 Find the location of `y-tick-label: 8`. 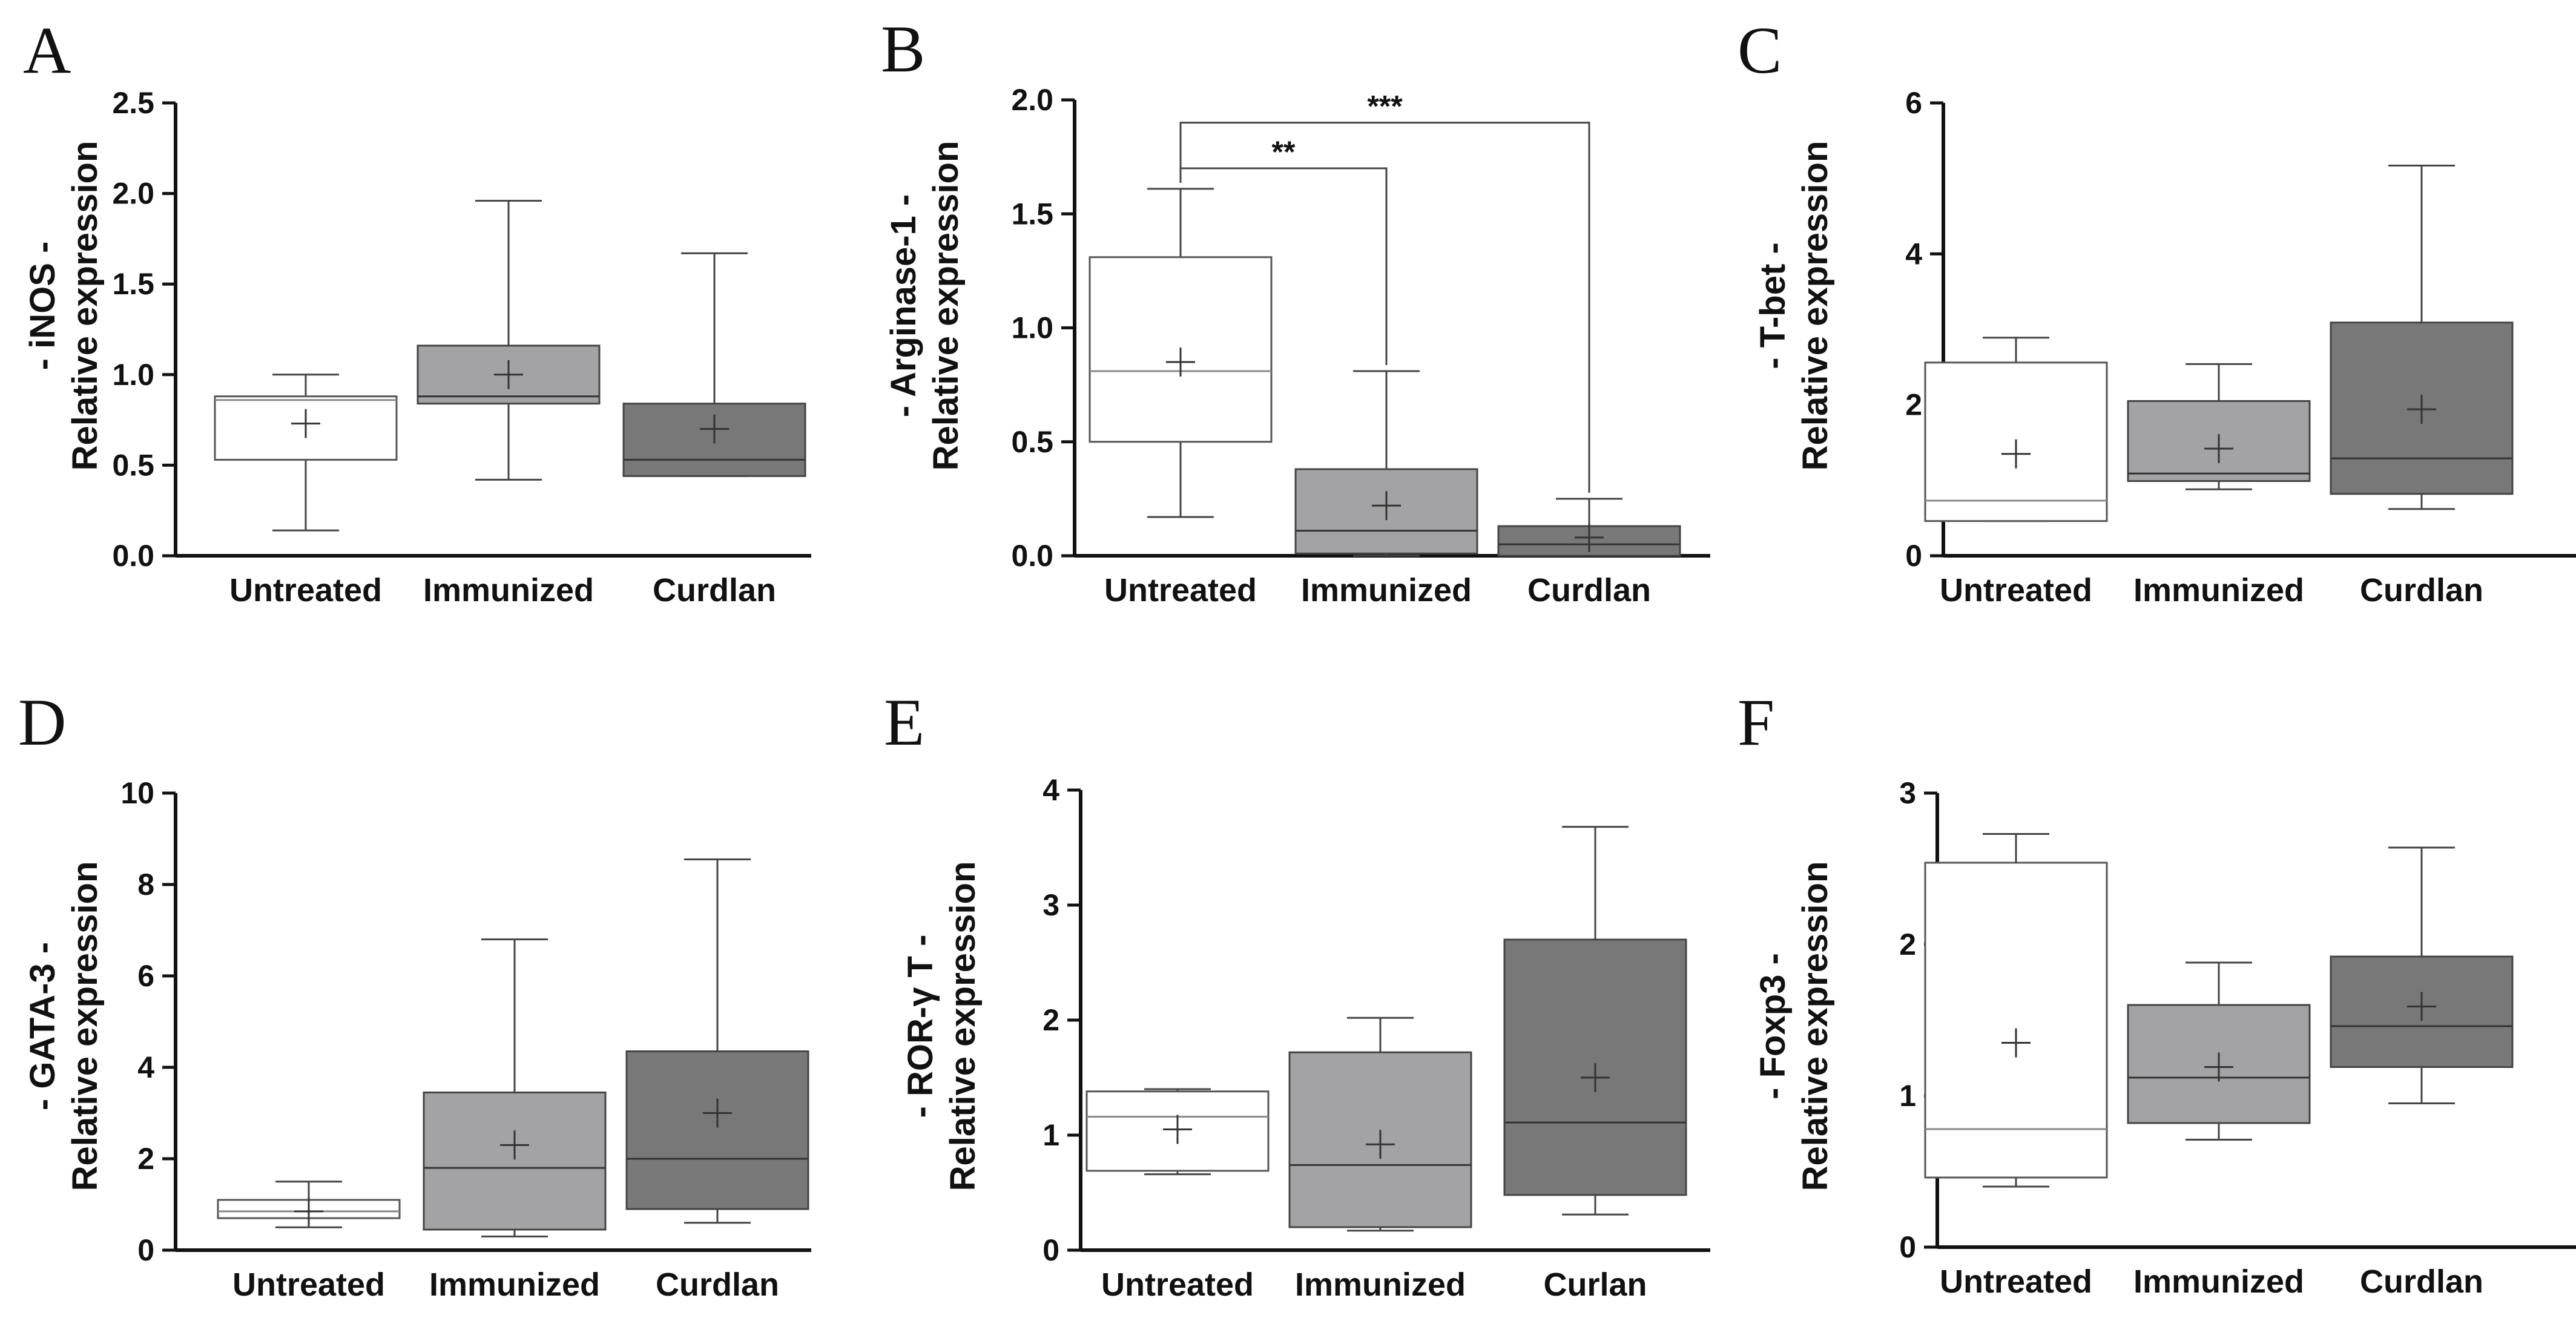

y-tick-label: 8 is located at coordinates (145, 884).